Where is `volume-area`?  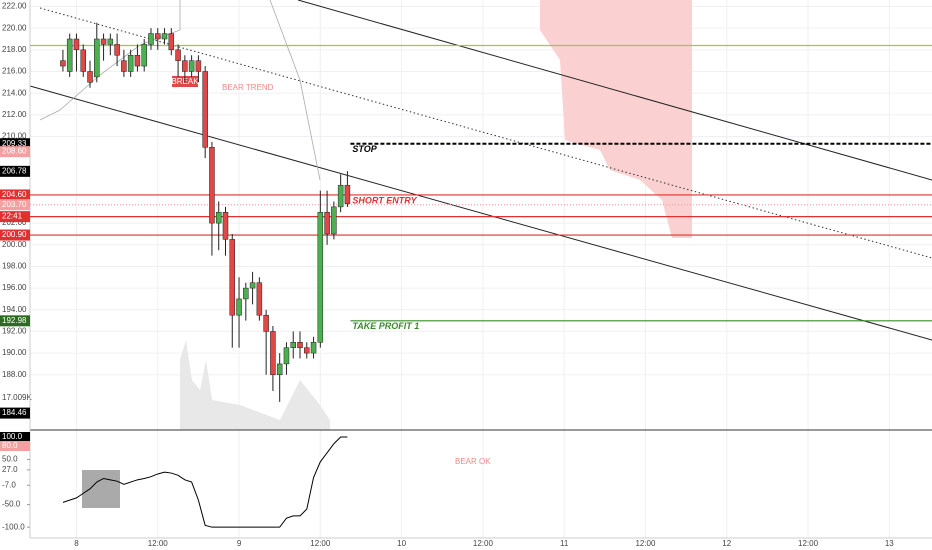 volume-area is located at coordinates (255, 385).